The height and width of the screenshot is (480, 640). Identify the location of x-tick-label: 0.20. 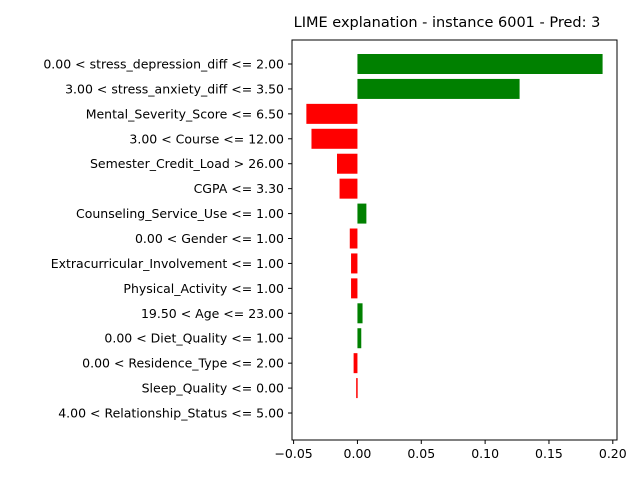
(613, 453).